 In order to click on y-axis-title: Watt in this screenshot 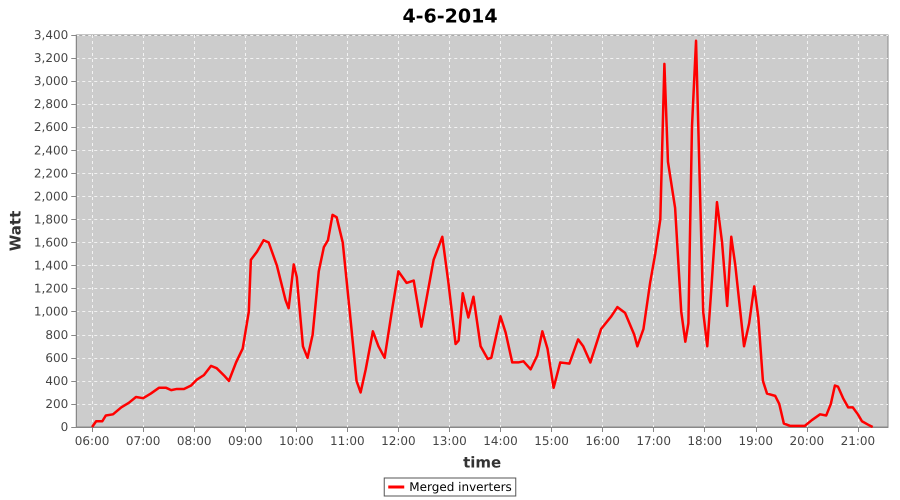, I will do `click(15, 231)`.